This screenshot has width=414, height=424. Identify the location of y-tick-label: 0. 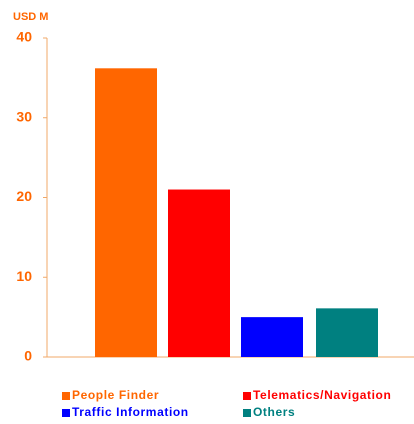
(28, 356).